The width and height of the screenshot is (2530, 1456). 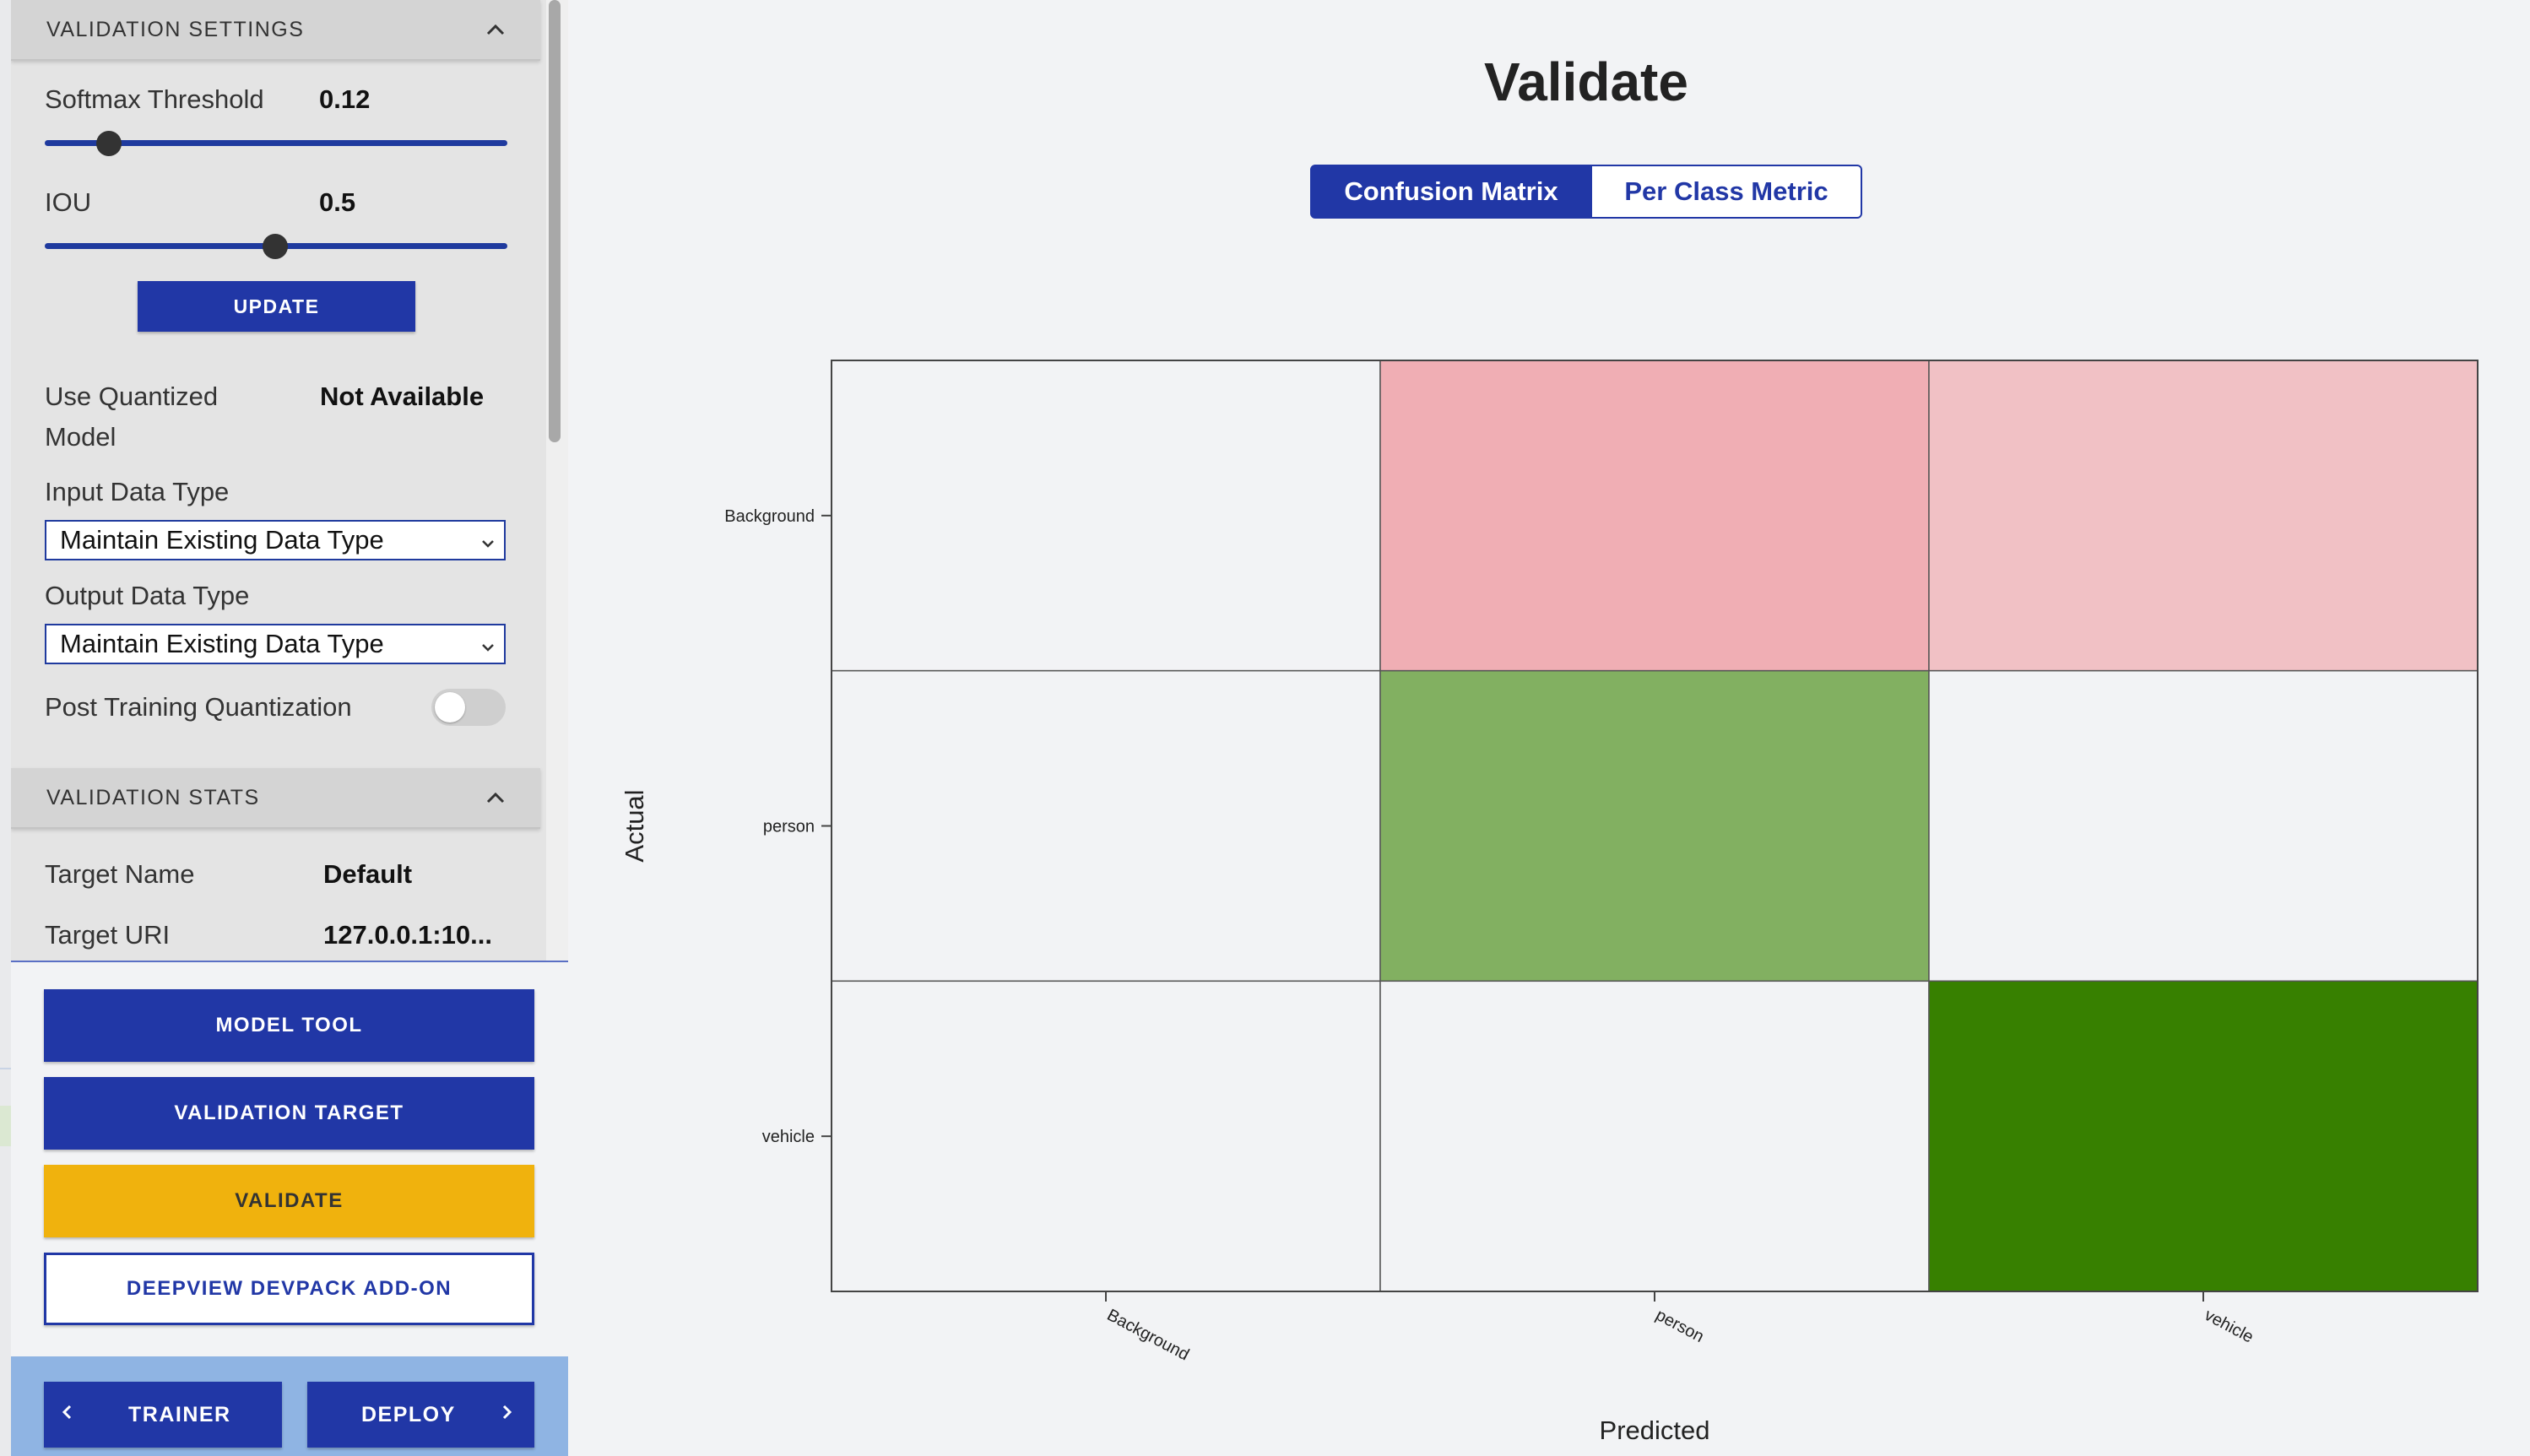 I want to click on update-button: UPDATE, so click(x=276, y=306).